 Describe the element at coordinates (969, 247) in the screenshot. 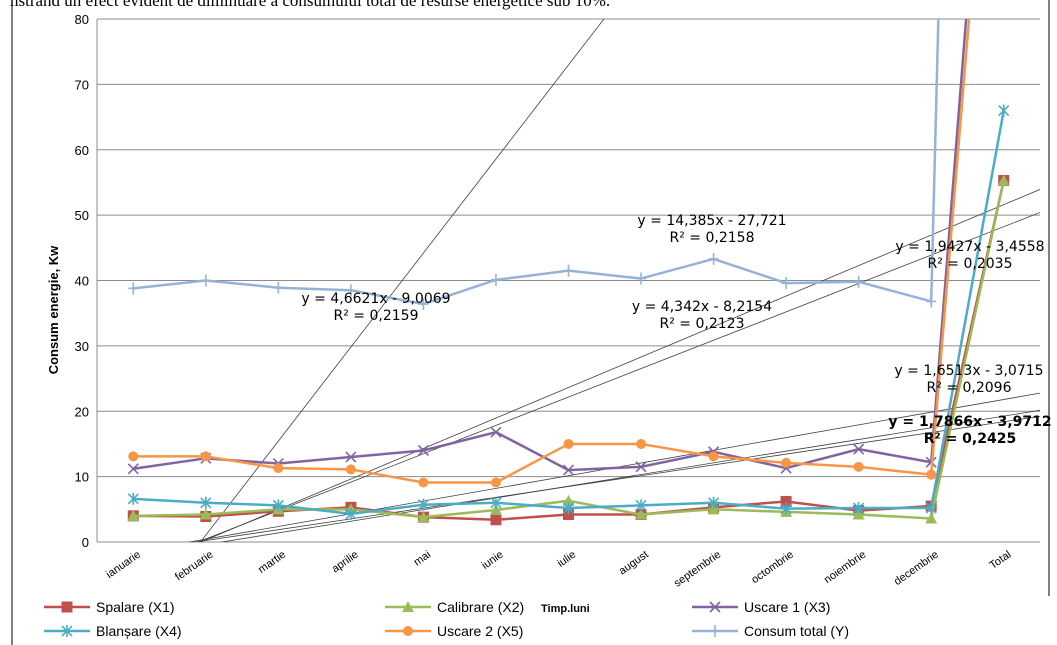

I see `trend-equation: y = 1,9427x - 3,4558` at that location.